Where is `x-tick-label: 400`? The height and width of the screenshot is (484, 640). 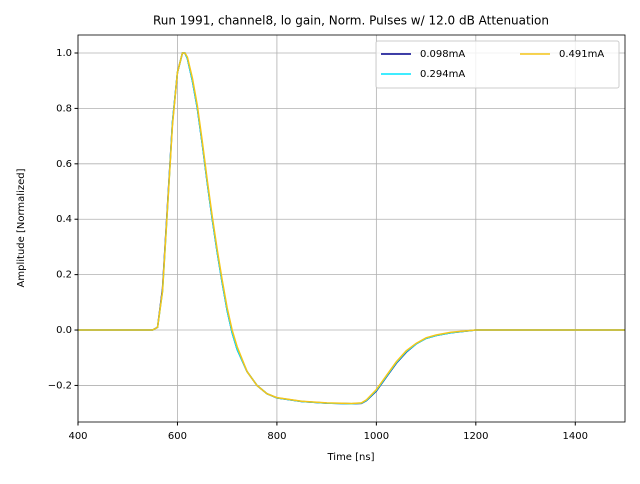 x-tick-label: 400 is located at coordinates (77, 436).